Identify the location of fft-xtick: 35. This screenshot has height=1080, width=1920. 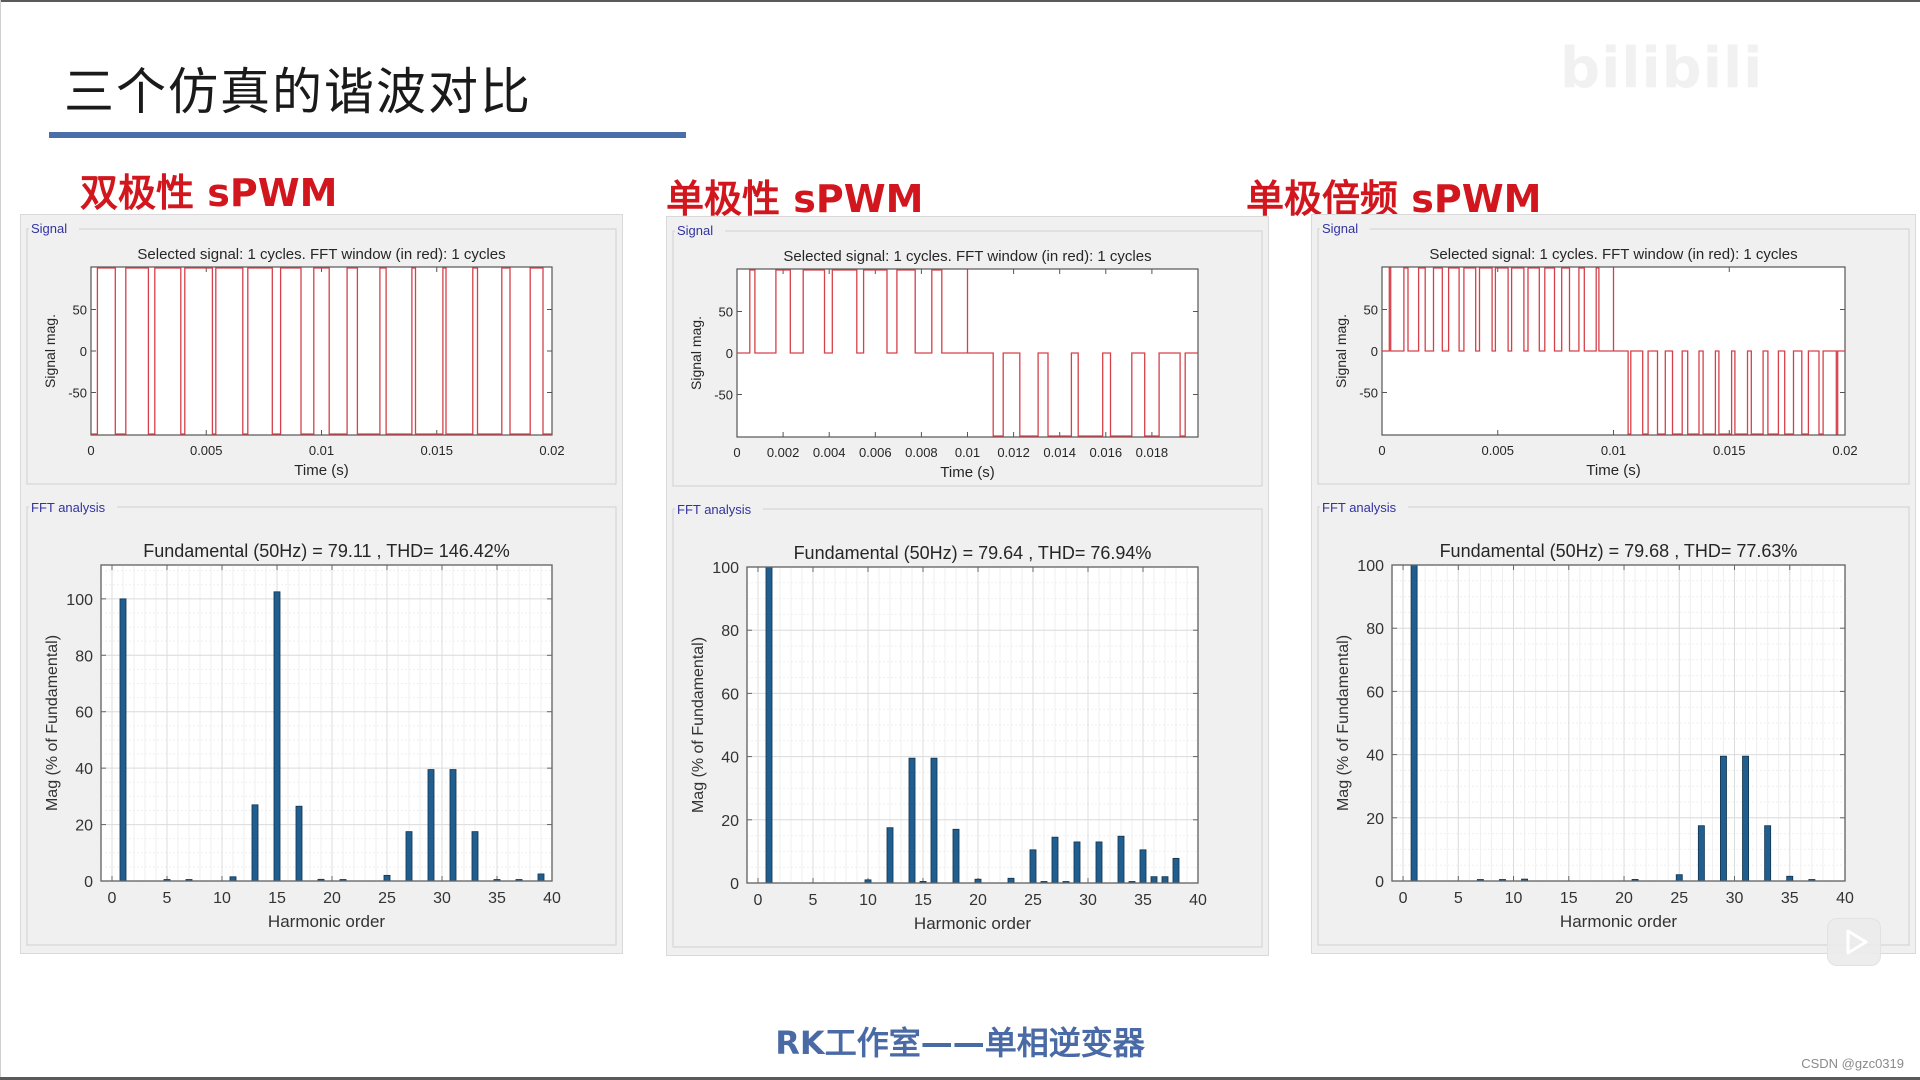
(497, 898).